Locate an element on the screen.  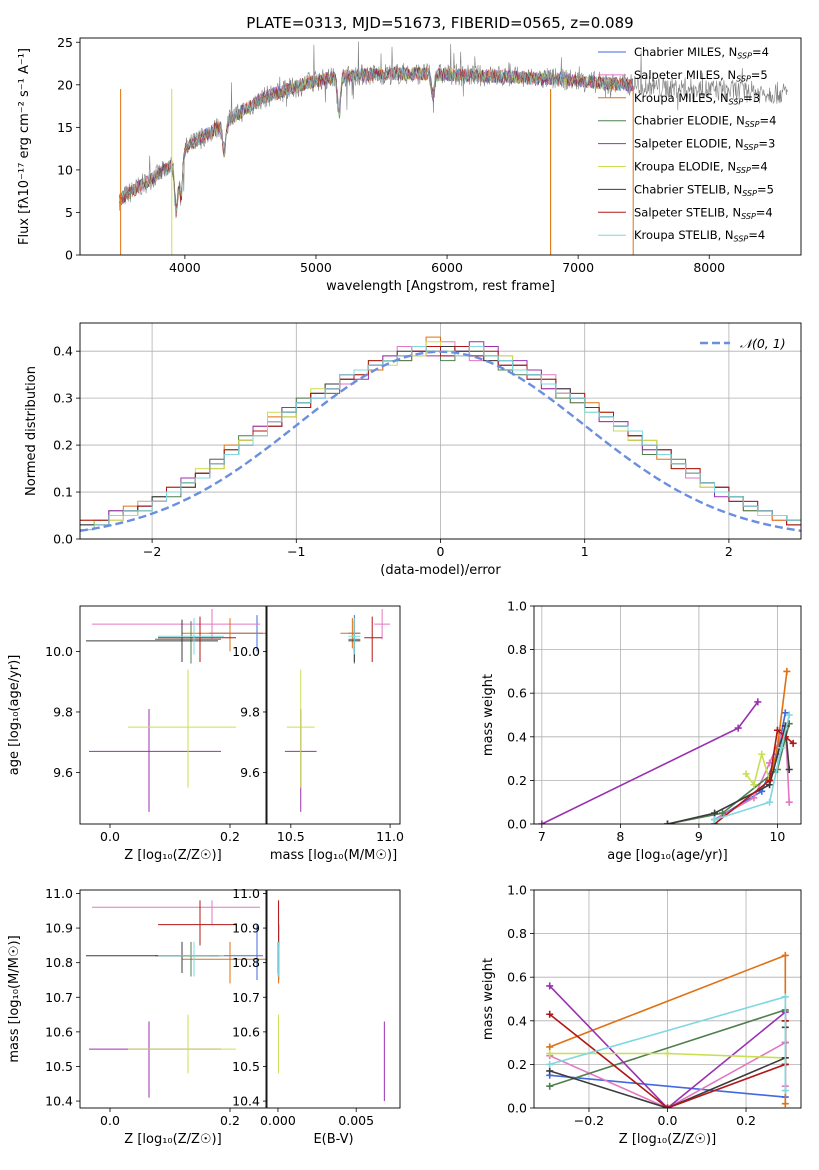
age-vs-Z-y-tick-label: 10.0 is located at coordinates (59, 651).